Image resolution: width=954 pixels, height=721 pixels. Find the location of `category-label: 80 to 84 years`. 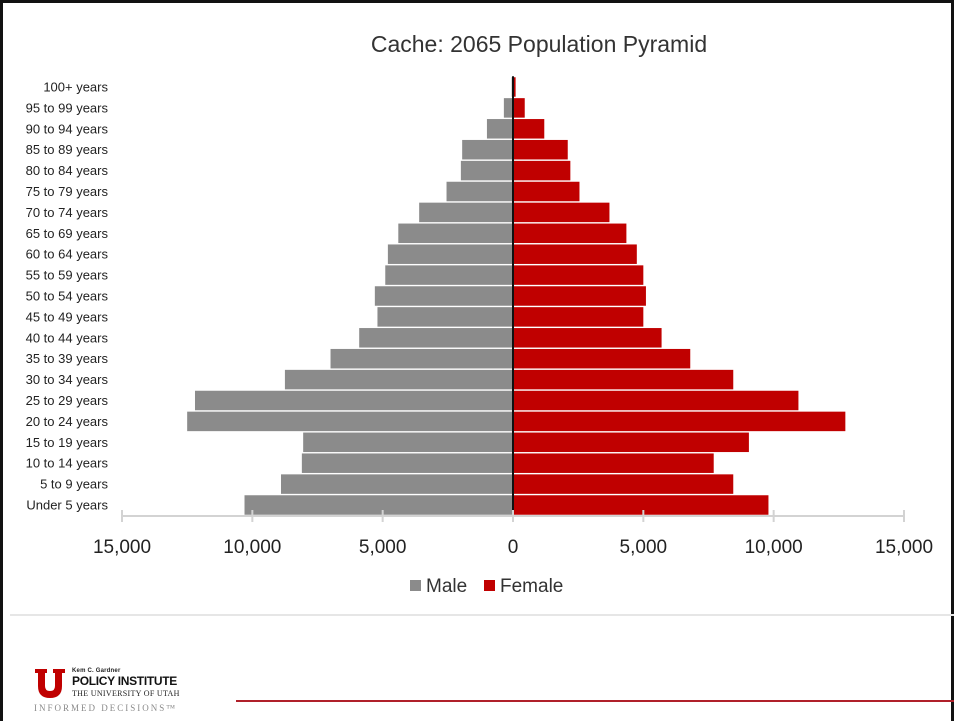

category-label: 80 to 84 years is located at coordinates (67, 170).